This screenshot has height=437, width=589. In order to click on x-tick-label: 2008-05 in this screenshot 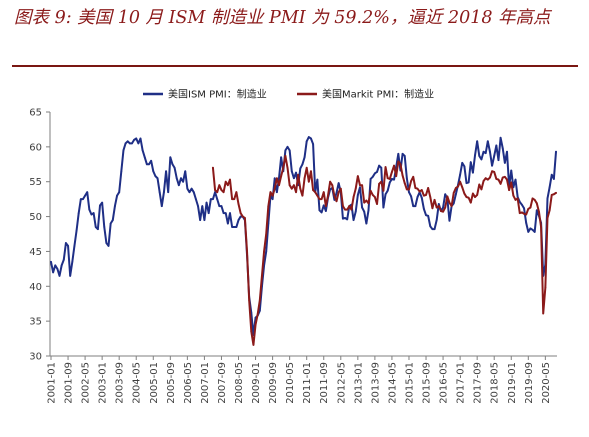, I will do `click(239, 383)`.